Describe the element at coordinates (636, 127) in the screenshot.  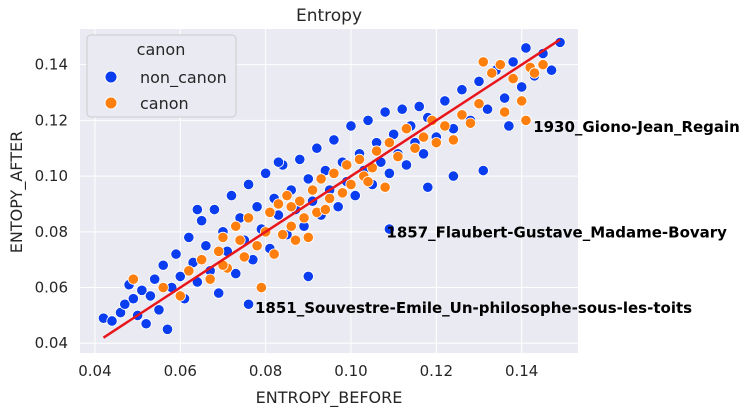
I see `annotation-label: 1930_Giono-Jean_Regain` at that location.